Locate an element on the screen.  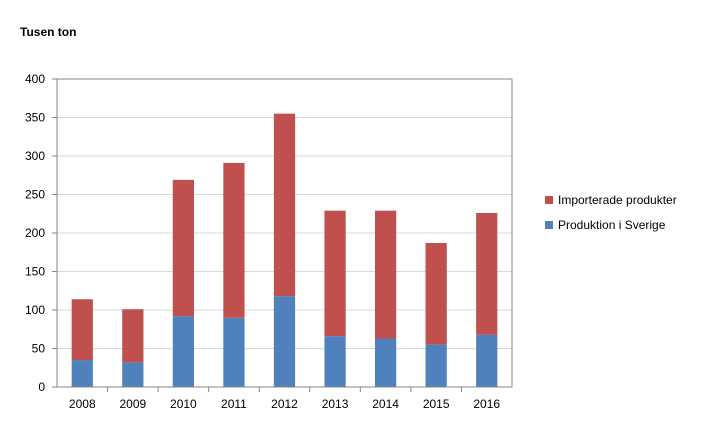
bar-importerade-2013 is located at coordinates (335, 273).